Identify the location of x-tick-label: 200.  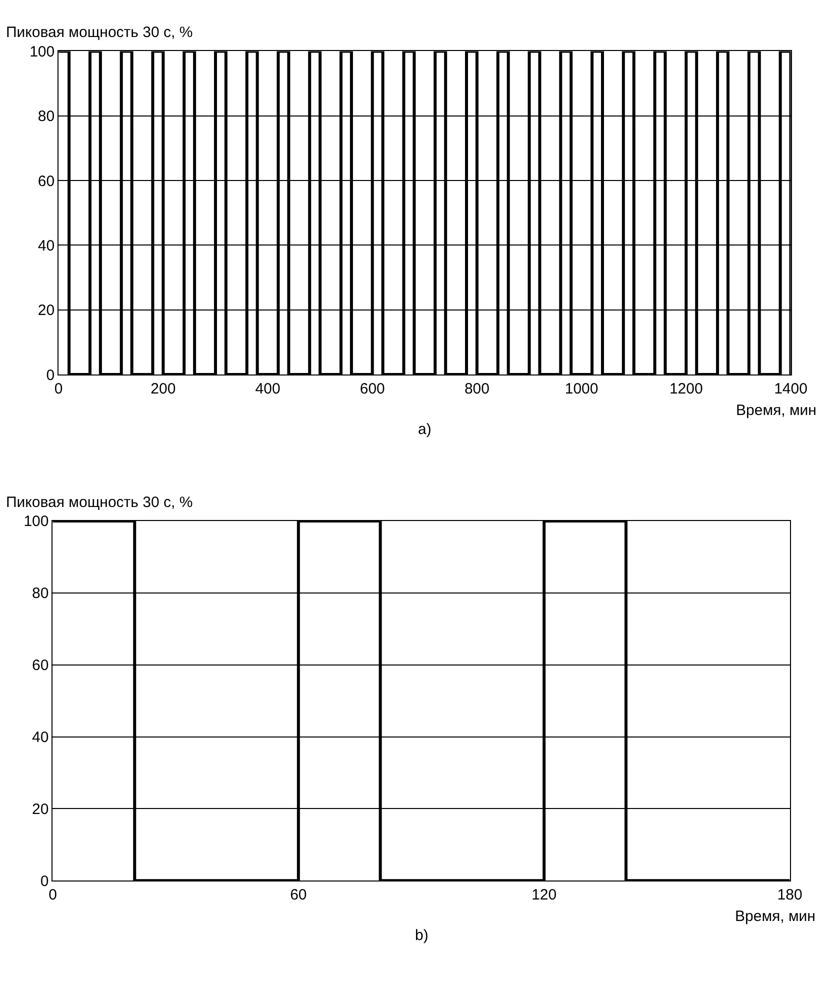
(163, 389).